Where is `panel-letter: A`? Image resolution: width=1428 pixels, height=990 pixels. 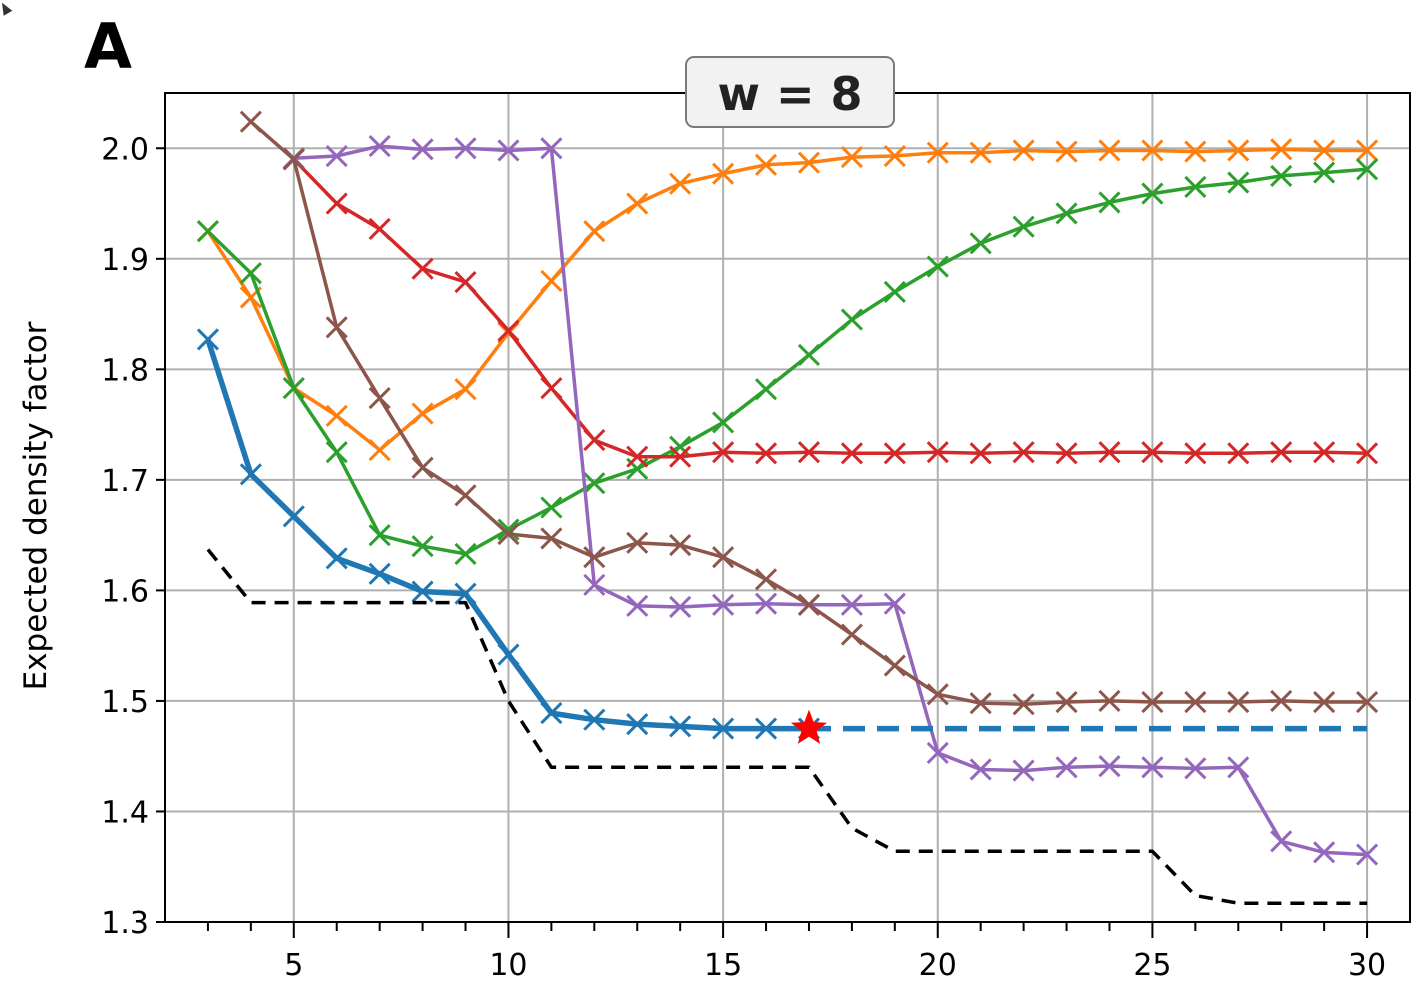 panel-letter: A is located at coordinates (108, 46).